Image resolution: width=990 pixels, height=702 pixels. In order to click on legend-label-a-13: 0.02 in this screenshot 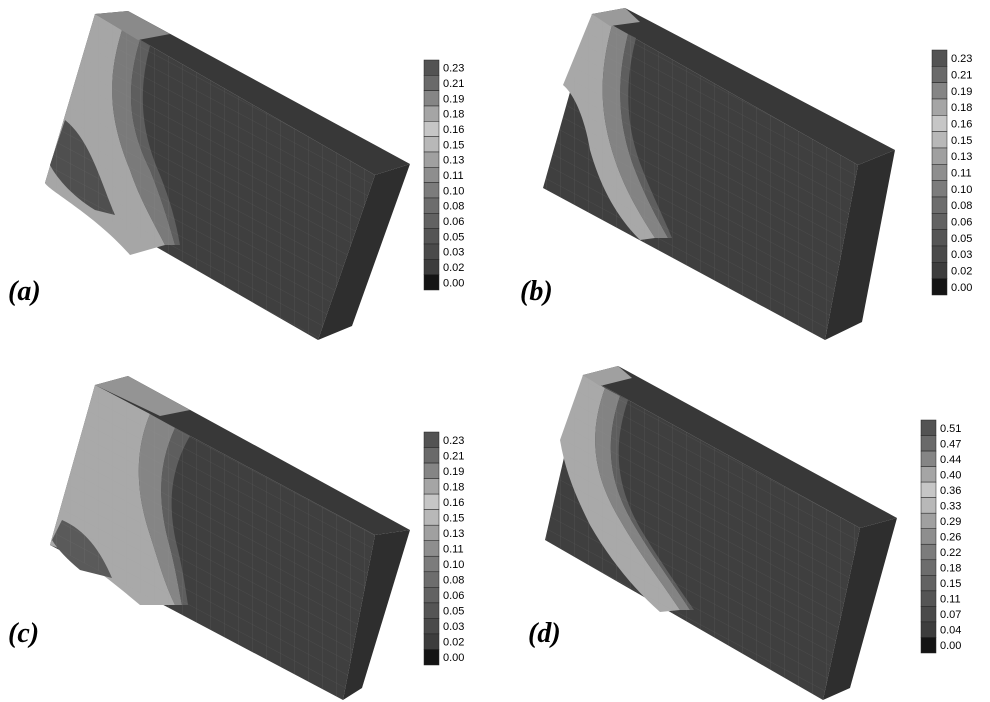, I will do `click(453, 268)`.